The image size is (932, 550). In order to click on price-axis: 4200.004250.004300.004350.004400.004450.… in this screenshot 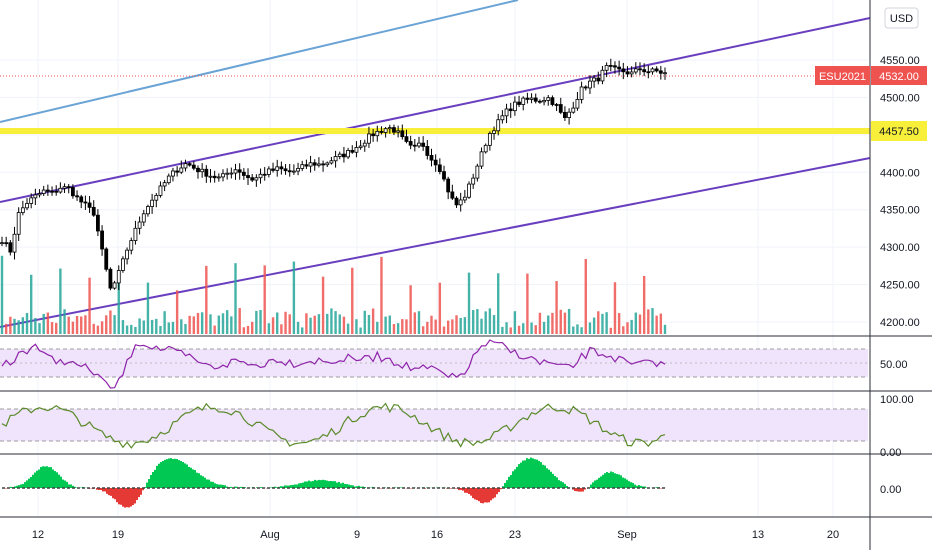, I will do `click(900, 192)`.